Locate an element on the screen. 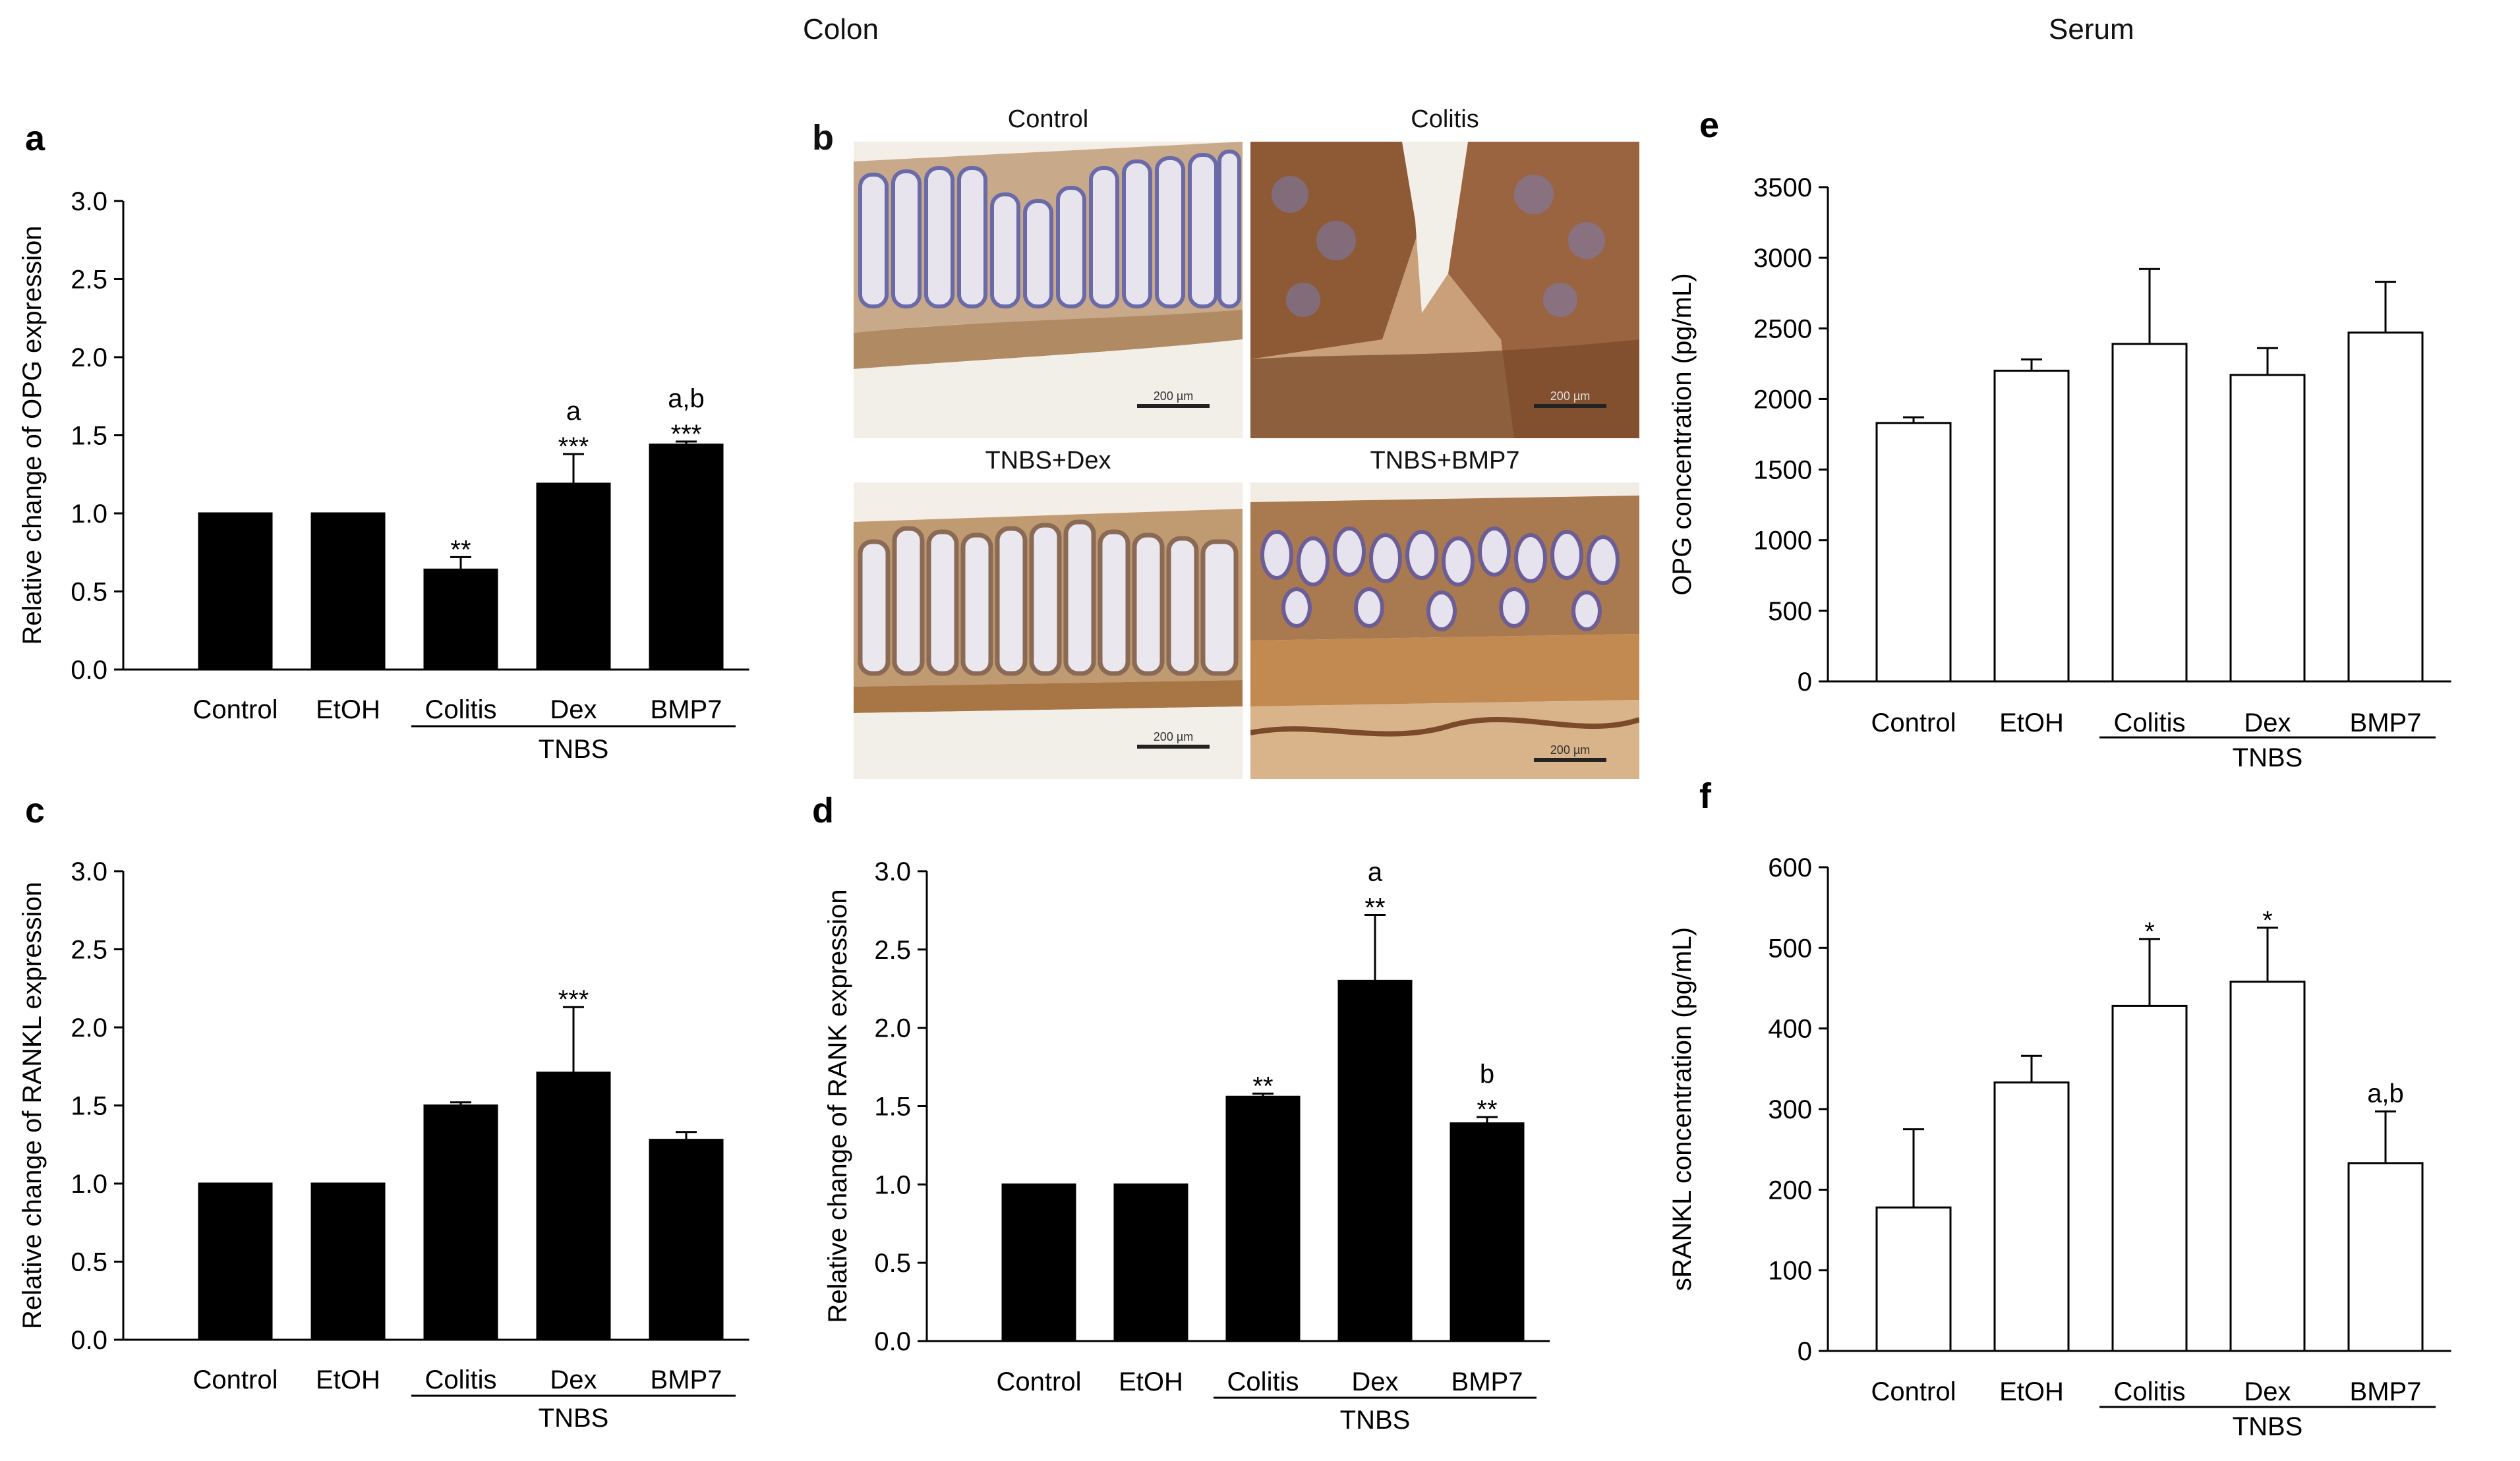  micrograph-title-colitis: Colitis is located at coordinates (1445, 119).